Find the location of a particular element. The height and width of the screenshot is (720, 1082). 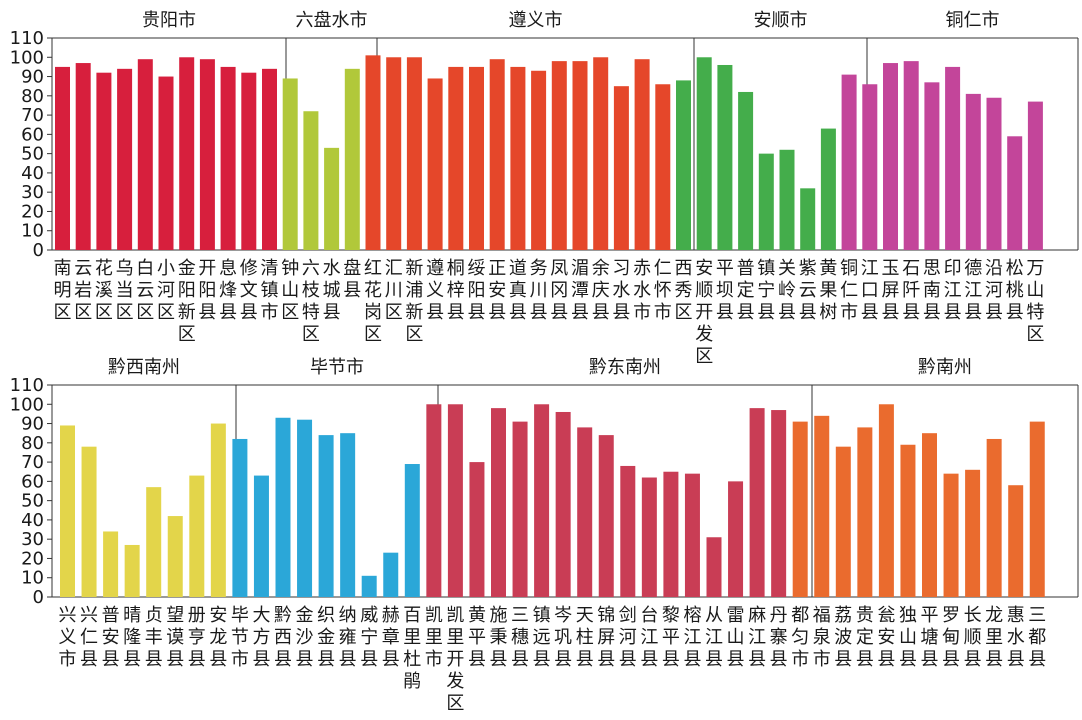

row-1-y-tick-label: 20 is located at coordinates (32, 211).